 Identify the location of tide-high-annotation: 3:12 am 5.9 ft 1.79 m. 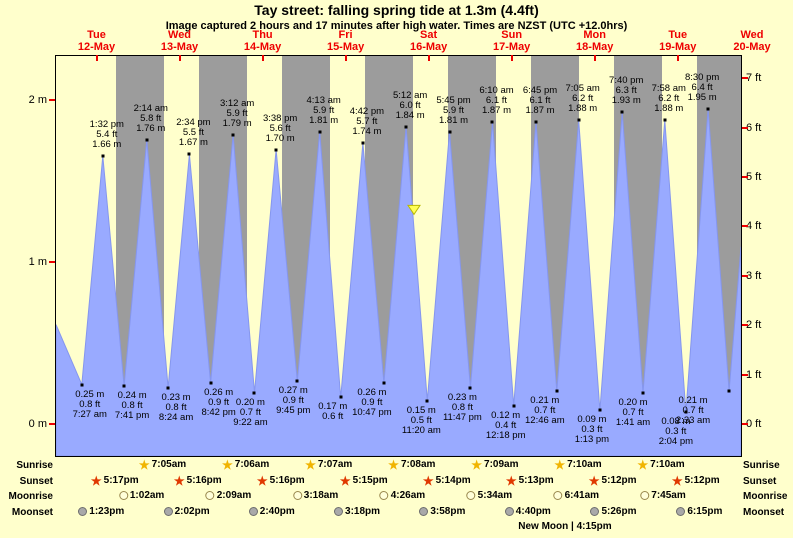
(237, 114).